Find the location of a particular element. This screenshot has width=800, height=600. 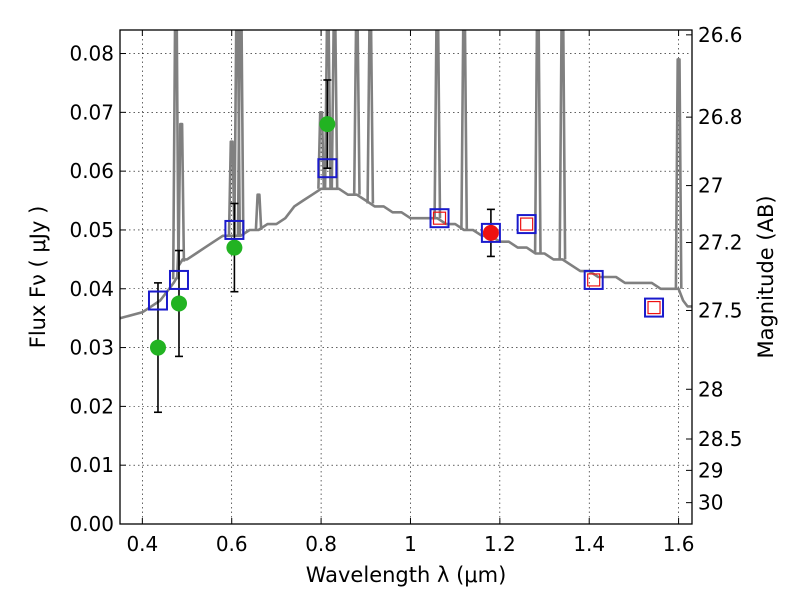

y-tick-label: 0.05 is located at coordinates (91, 230).